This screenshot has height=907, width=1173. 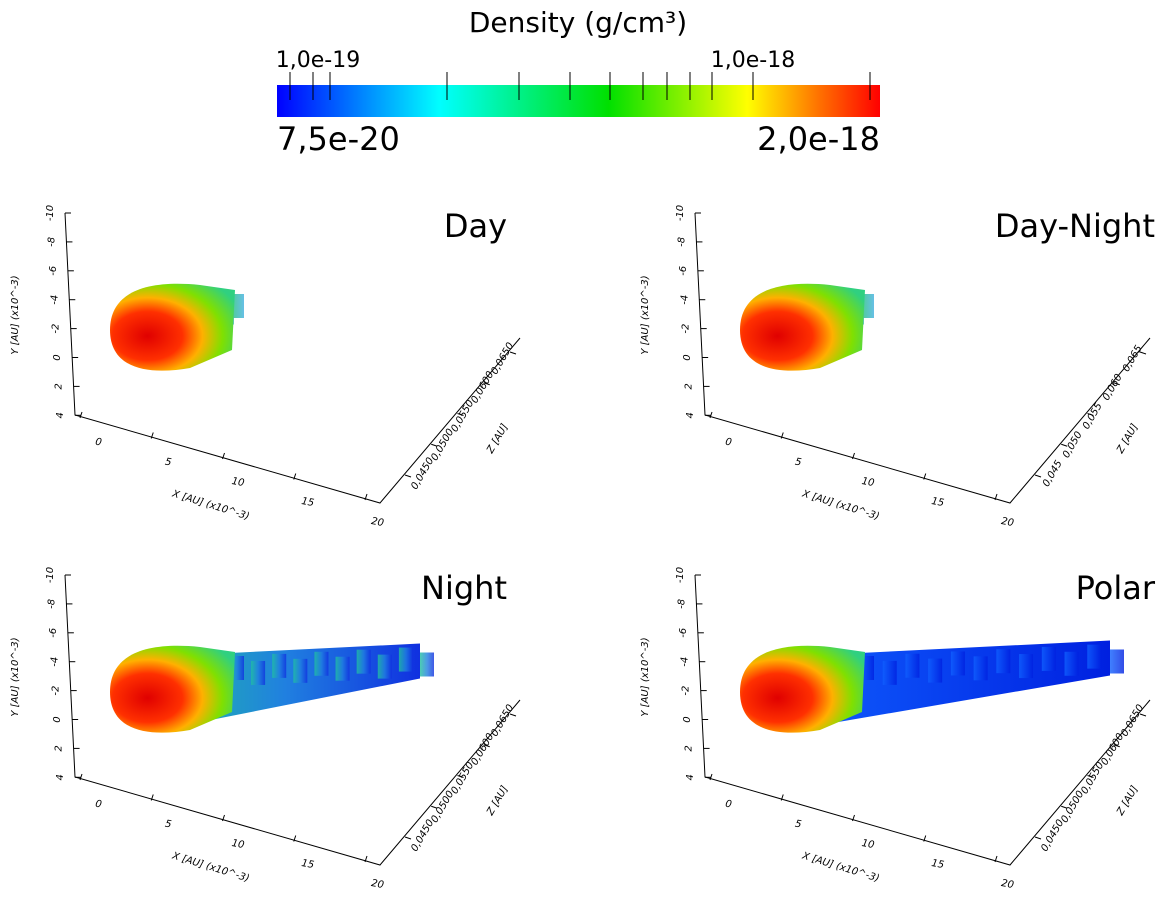 I want to click on colorbar-tick-label: 1,0e-18, so click(x=753, y=60).